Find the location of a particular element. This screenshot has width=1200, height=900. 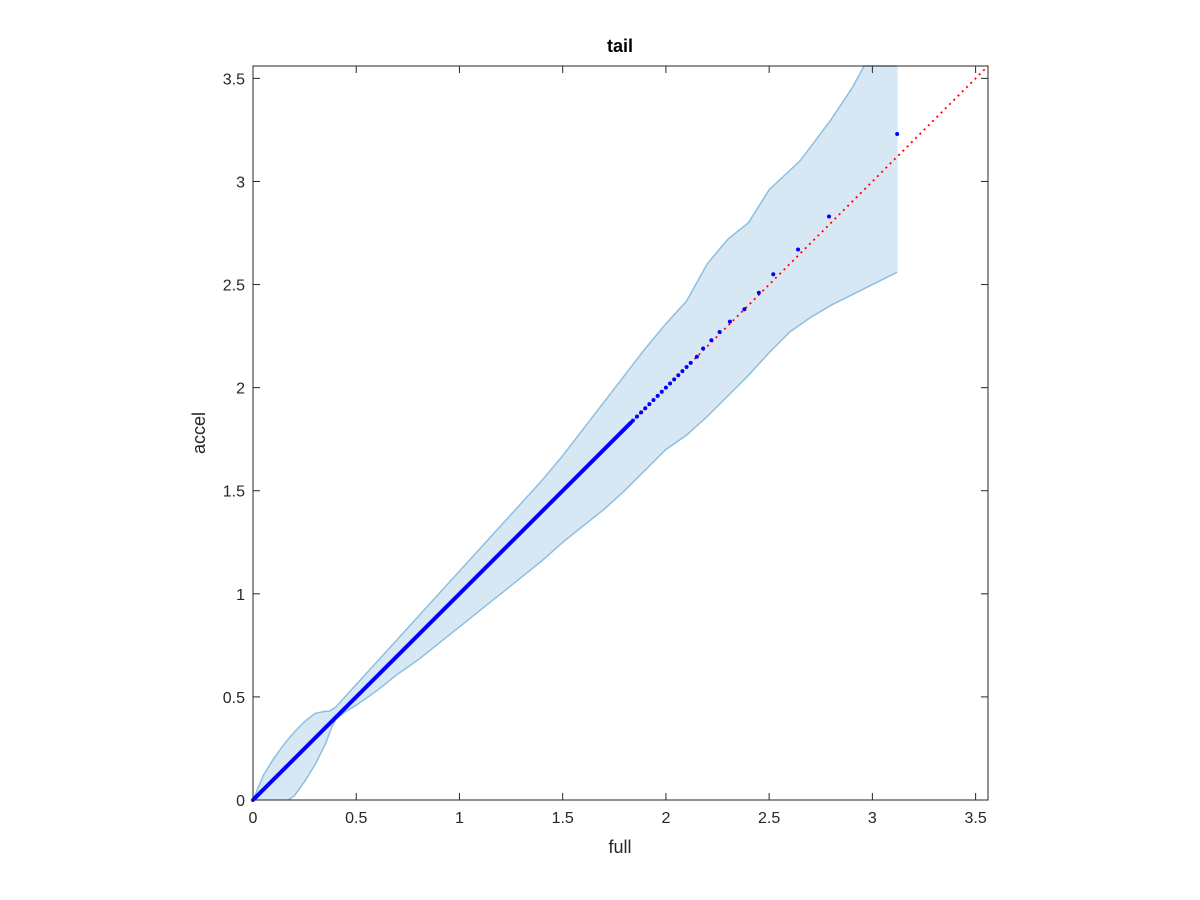

y-axis-label: accel is located at coordinates (199, 433).